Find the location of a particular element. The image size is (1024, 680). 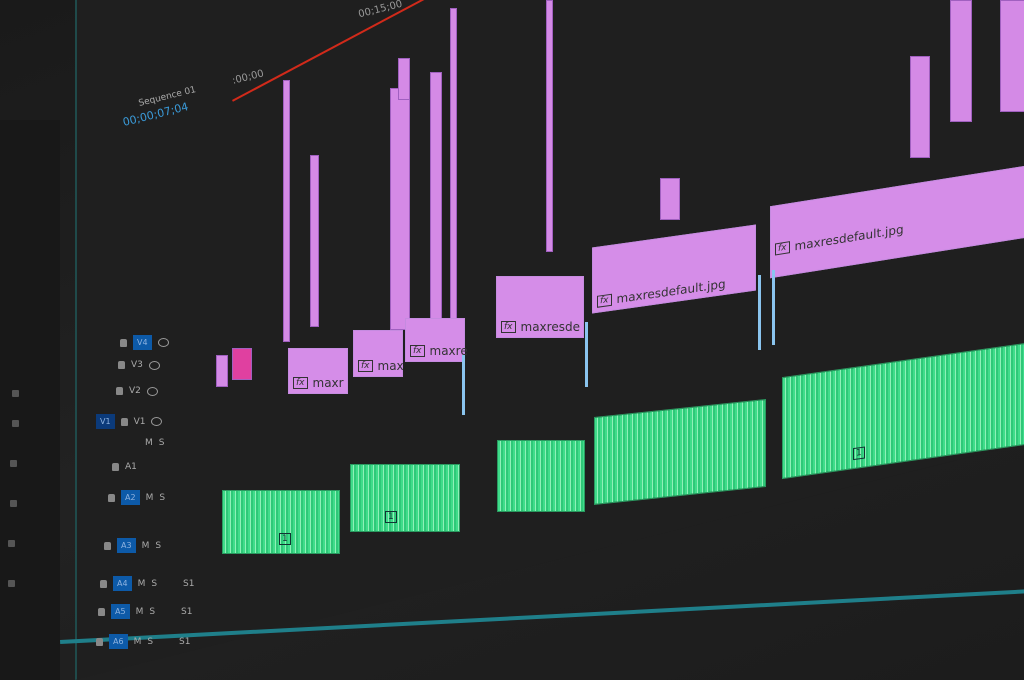

video-clip: fx max is located at coordinates (378, 353).